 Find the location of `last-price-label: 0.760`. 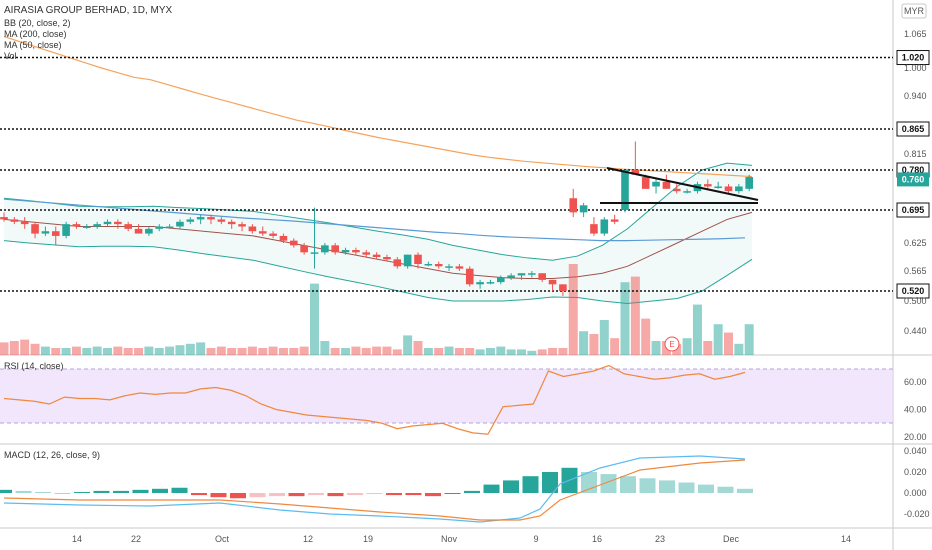

last-price-label: 0.760 is located at coordinates (913, 179).